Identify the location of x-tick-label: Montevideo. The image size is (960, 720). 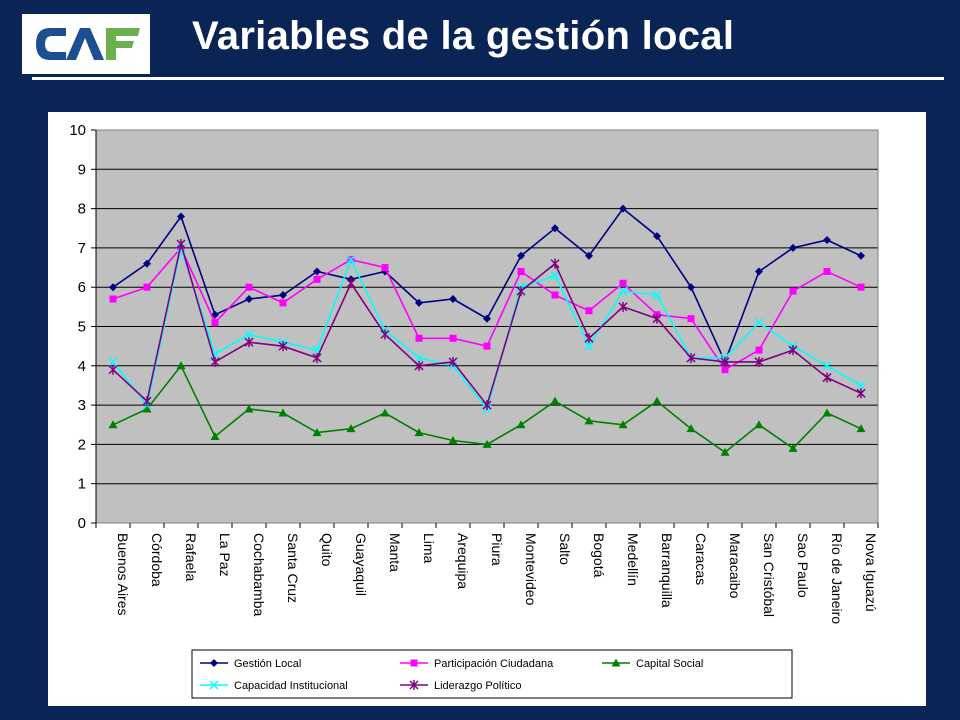
(531, 569).